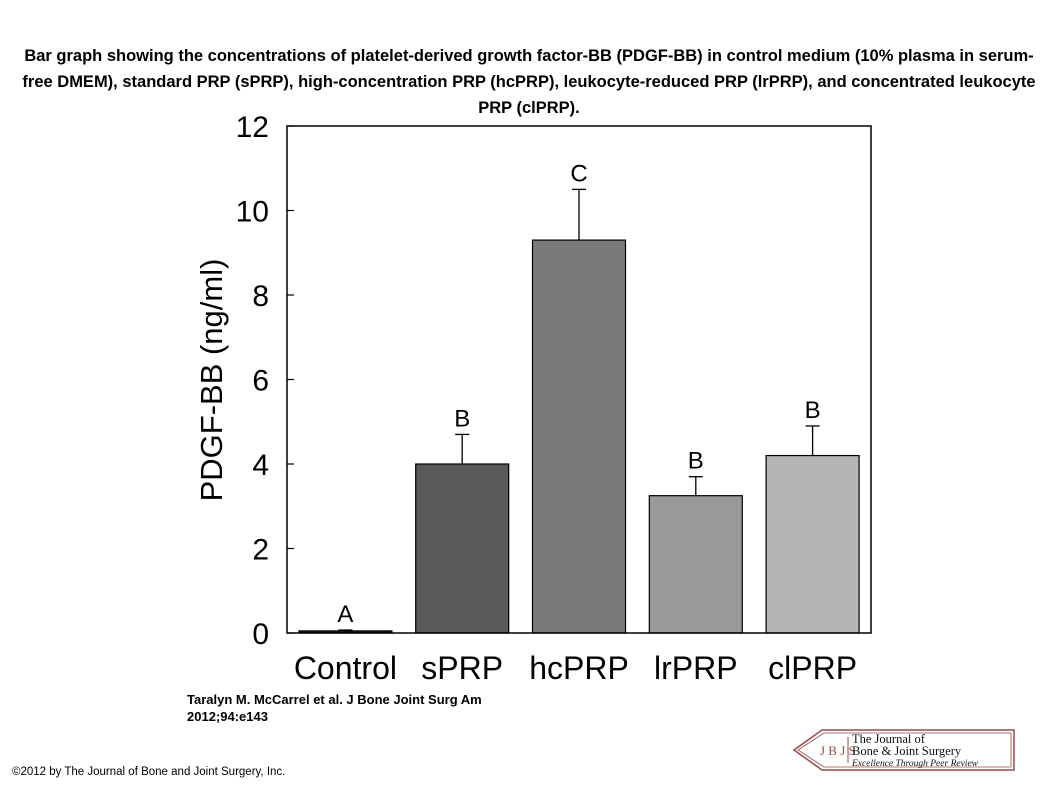 The width and height of the screenshot is (1058, 793). Describe the element at coordinates (889, 739) in the screenshot. I see `logo-line-1: The Journal of` at that location.